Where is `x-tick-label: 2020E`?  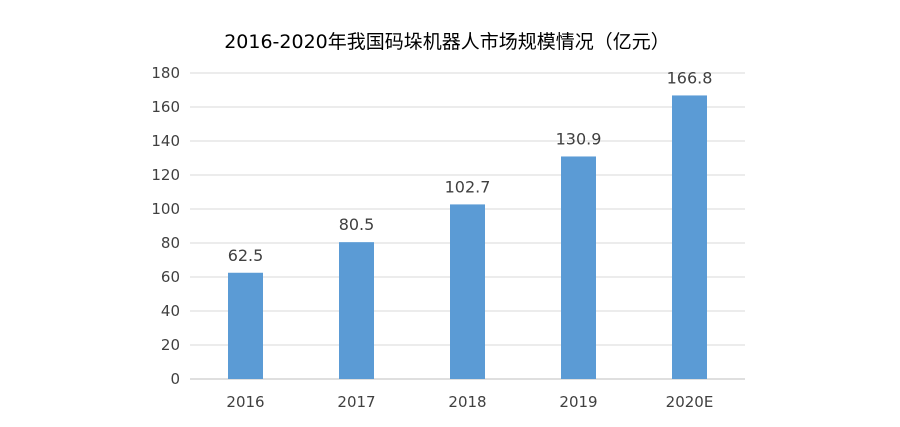 x-tick-label: 2020E is located at coordinates (690, 402).